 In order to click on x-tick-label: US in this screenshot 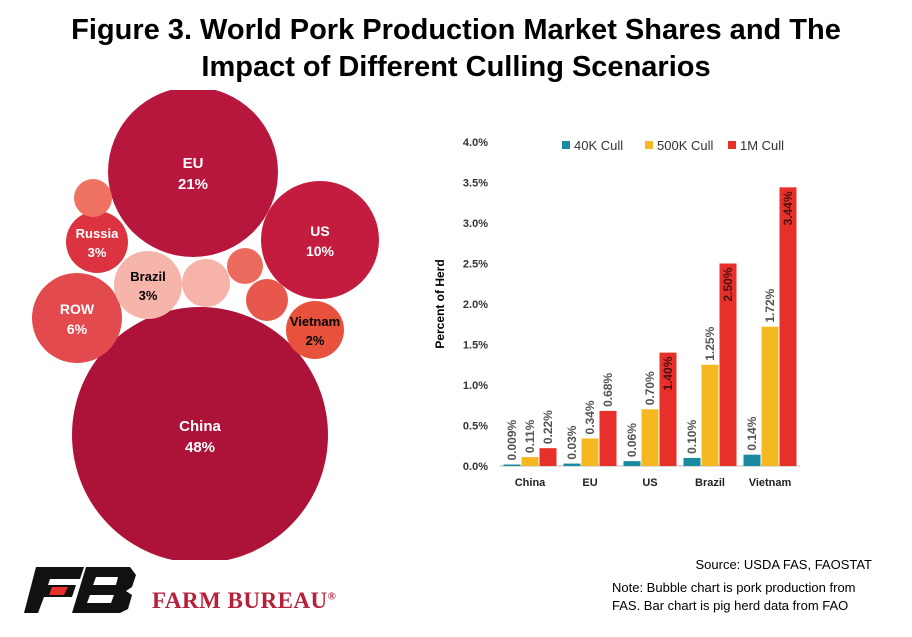, I will do `click(649, 483)`.